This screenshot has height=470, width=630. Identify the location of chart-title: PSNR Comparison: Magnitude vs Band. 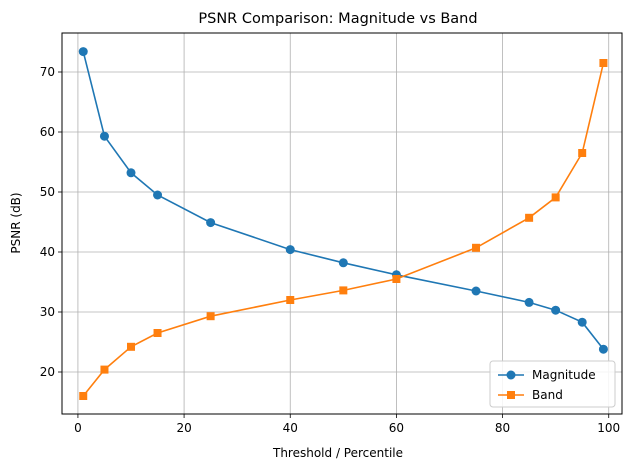
(337, 19).